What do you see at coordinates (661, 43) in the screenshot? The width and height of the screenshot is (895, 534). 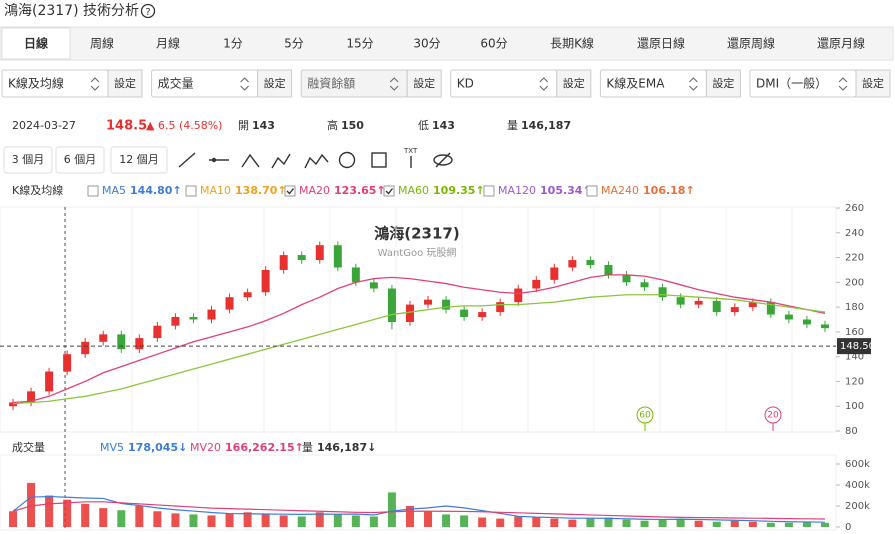 I see `tab: 還原日線` at bounding box center [661, 43].